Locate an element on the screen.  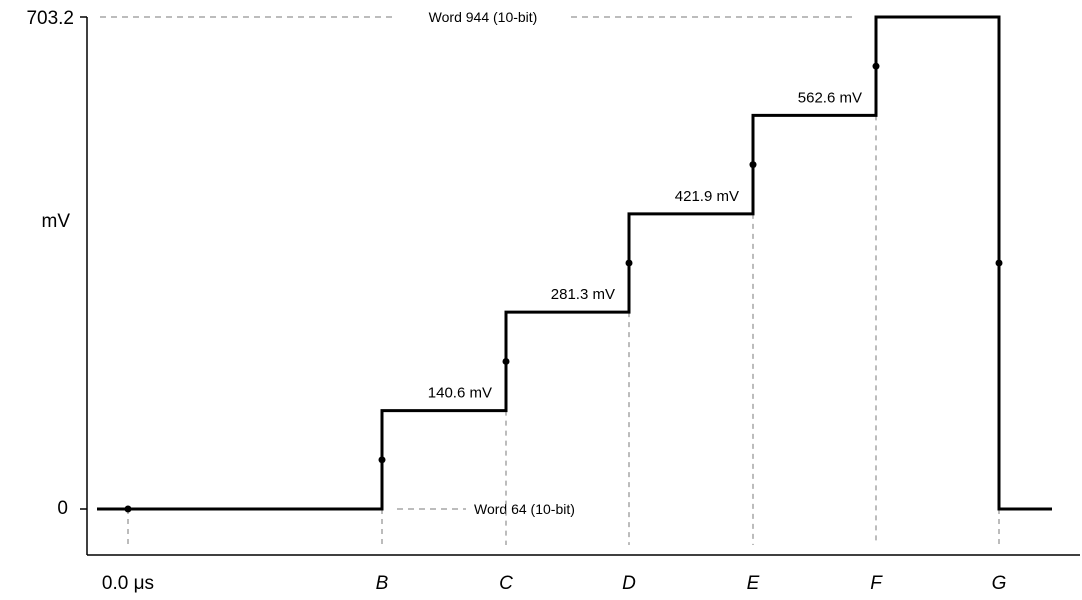
step-level-label: 421.9 mV is located at coordinates (707, 196).